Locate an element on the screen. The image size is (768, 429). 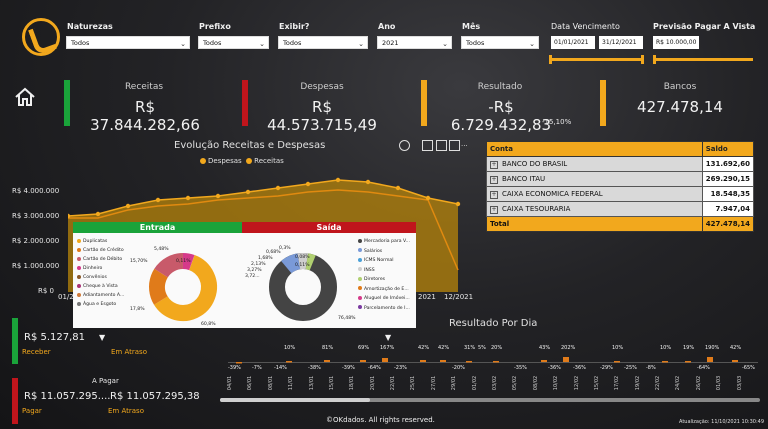
date-tick: 17/02 is located at coordinates (617, 383).